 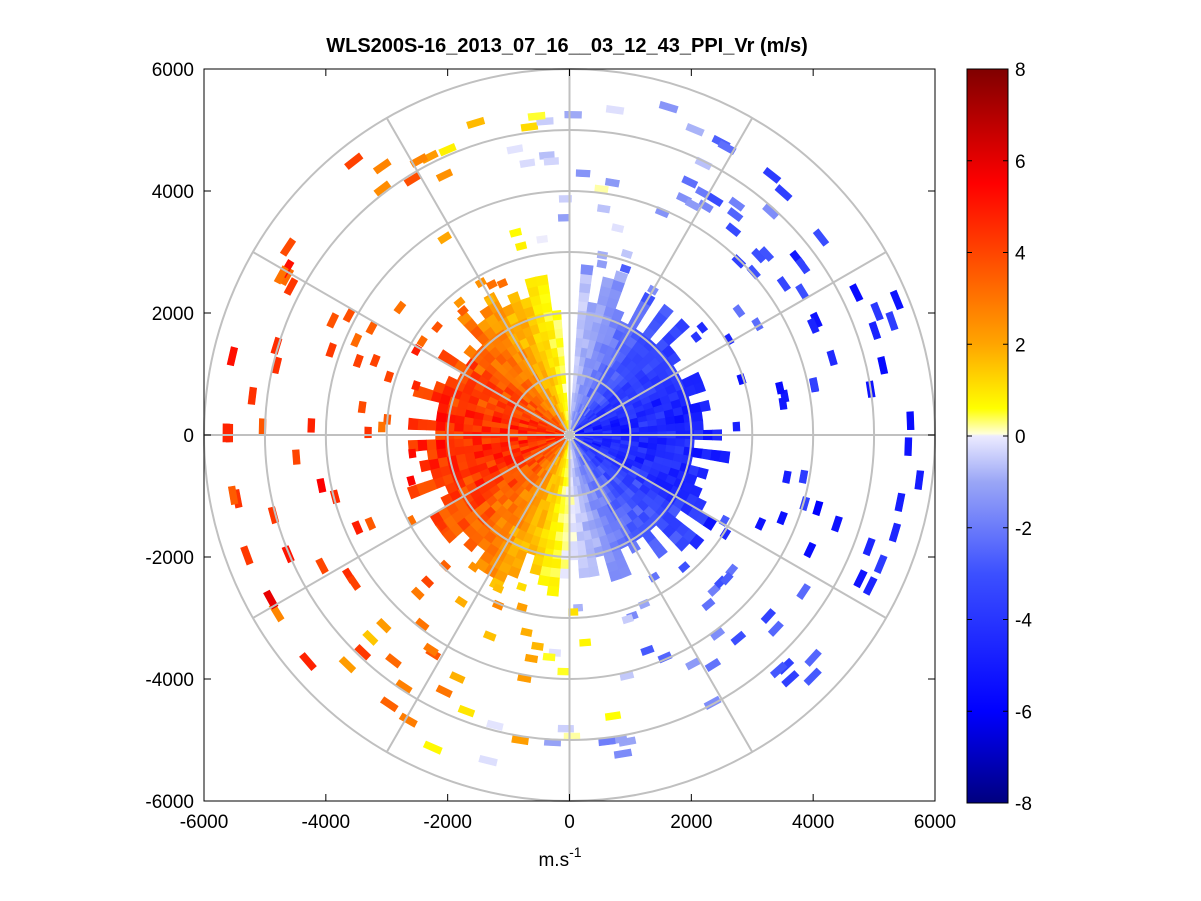 I want to click on y-tick-label: -2000, so click(x=169, y=558).